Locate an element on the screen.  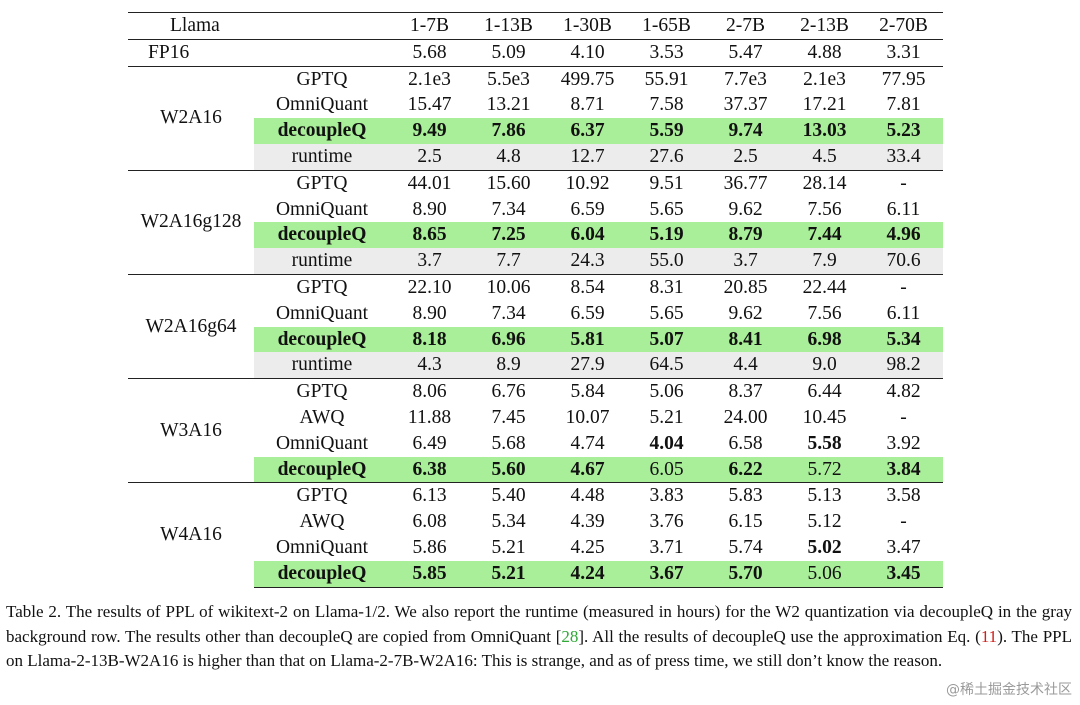
ppl-value-cell: 70.6 is located at coordinates (903, 261).